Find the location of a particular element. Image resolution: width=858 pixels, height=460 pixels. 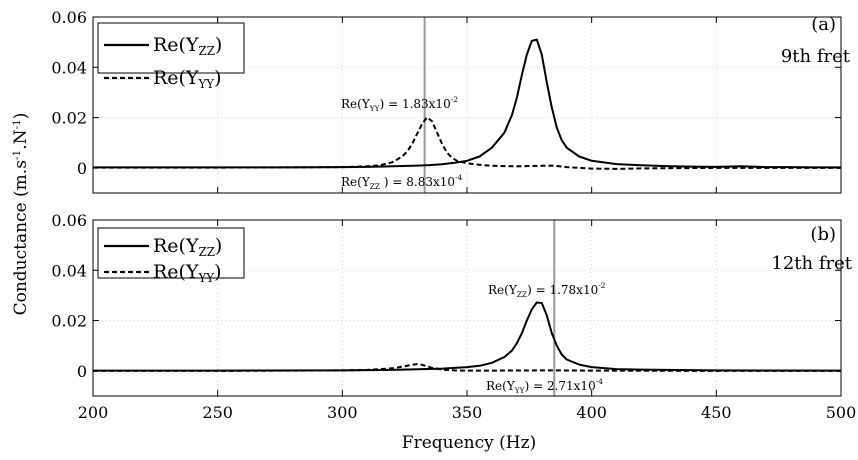

panel-b-series-yy is located at coordinates (467, 367).